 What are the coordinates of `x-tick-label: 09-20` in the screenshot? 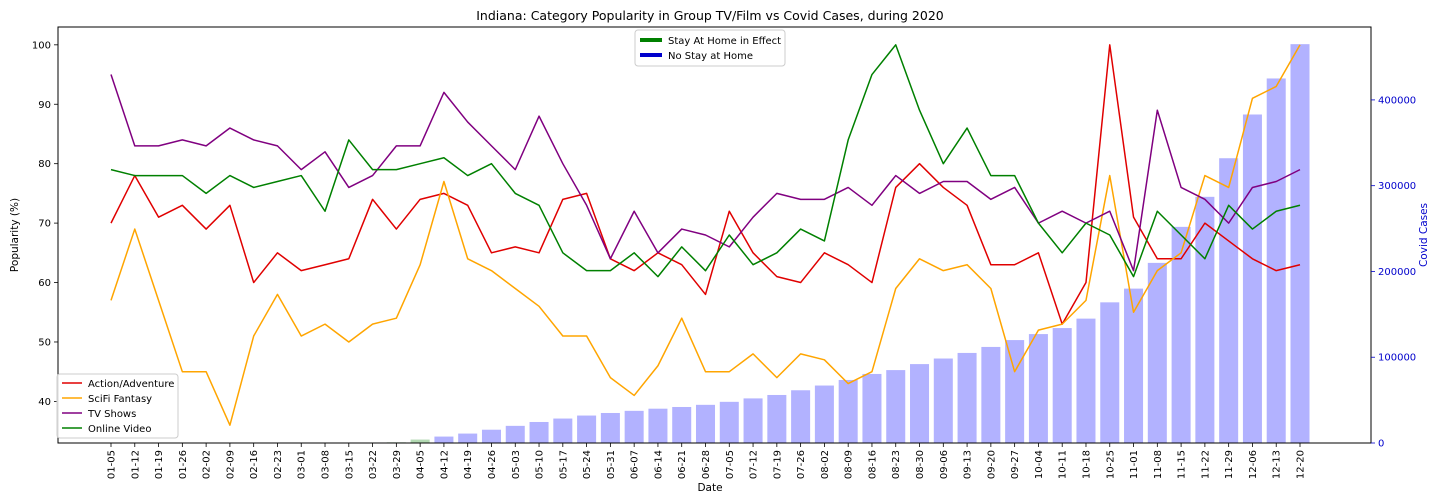 It's located at (991, 464).